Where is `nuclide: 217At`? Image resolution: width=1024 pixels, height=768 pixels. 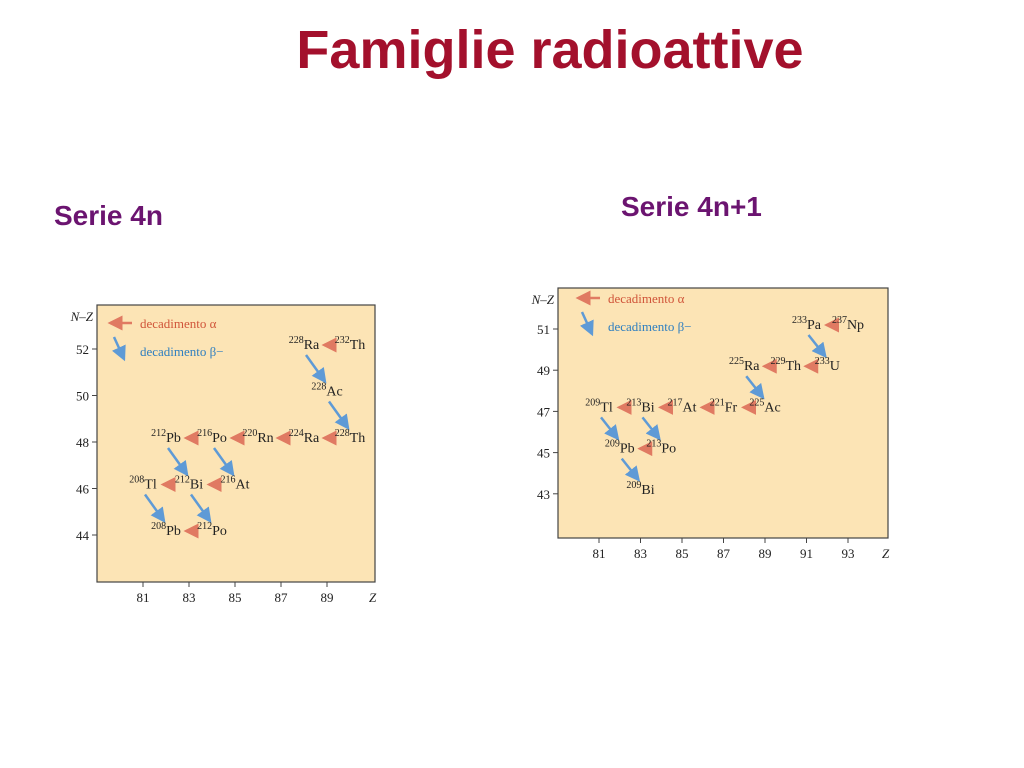 nuclide: 217At is located at coordinates (682, 406).